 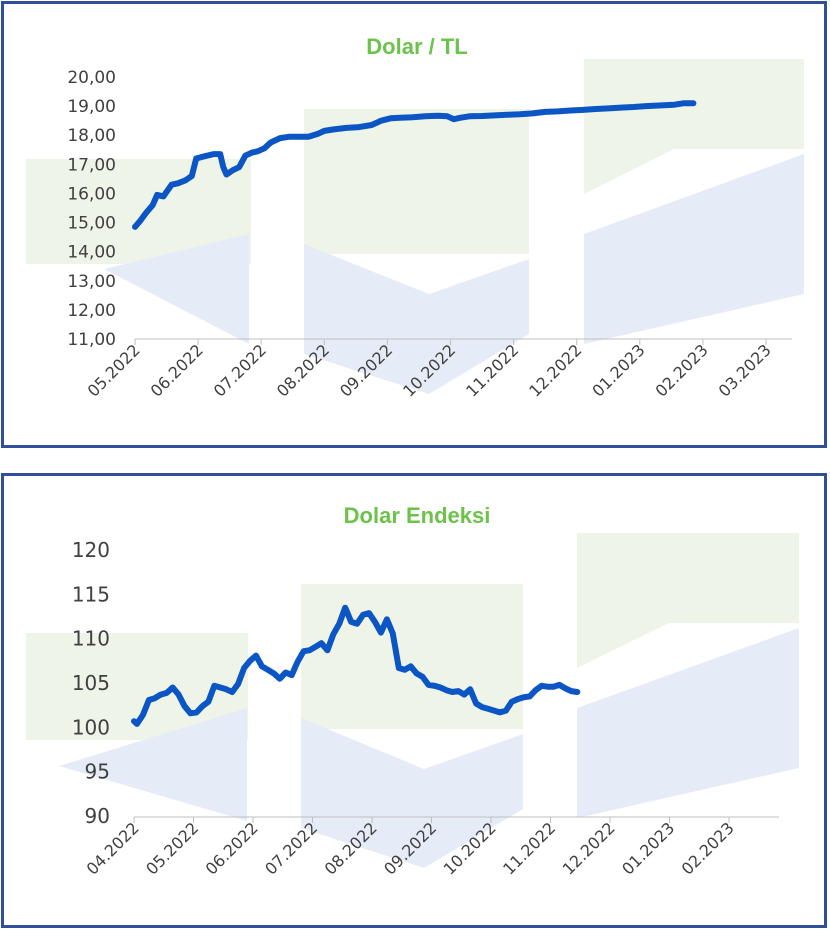 What do you see at coordinates (91, 311) in the screenshot?
I see `y-tick-label: 12,00` at bounding box center [91, 311].